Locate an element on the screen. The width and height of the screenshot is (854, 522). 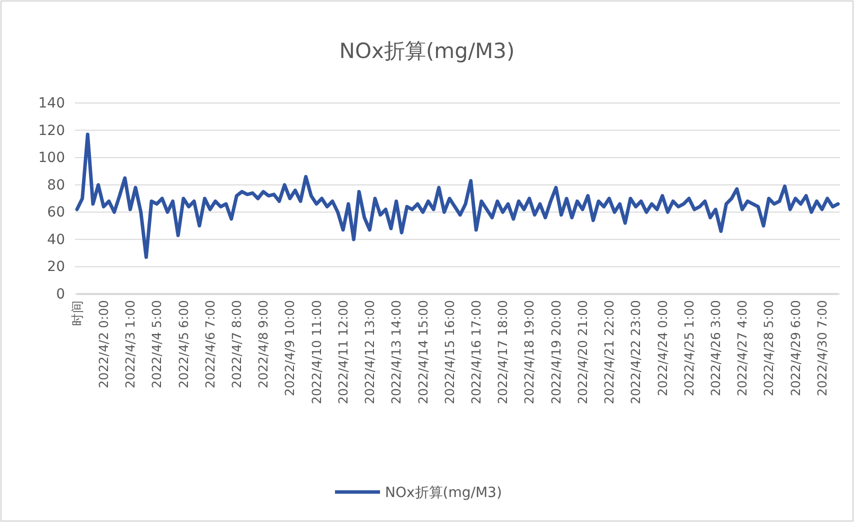
x-tick-label: 2022/4/2 0:00 is located at coordinates (103, 344).